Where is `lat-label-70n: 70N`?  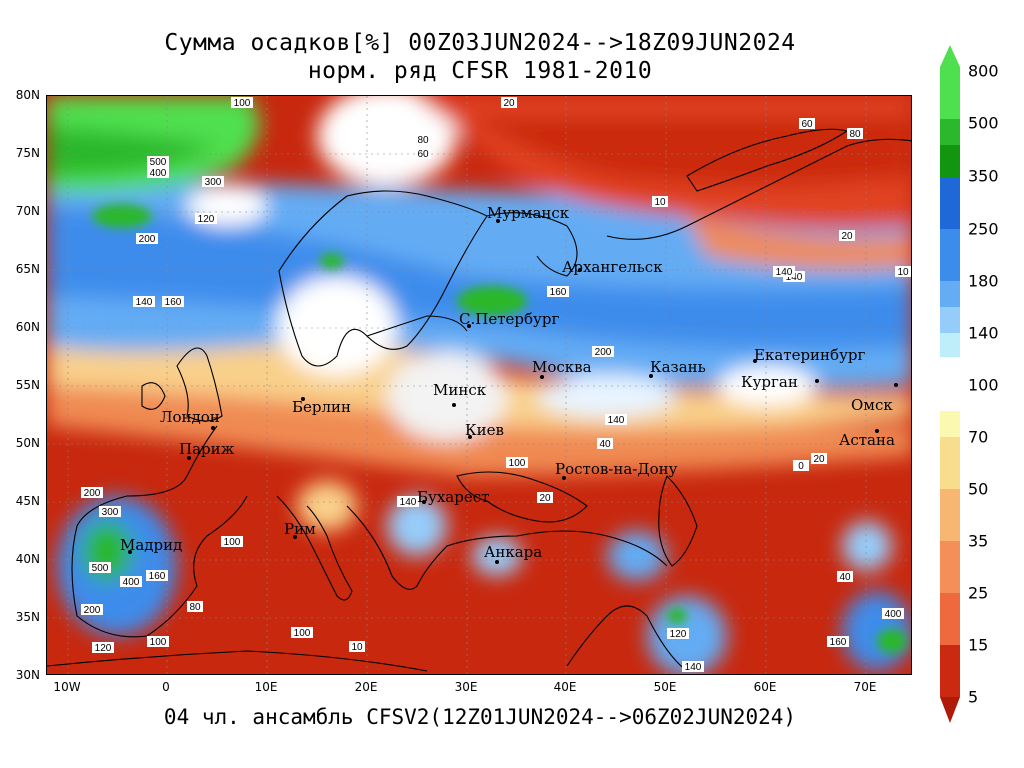
lat-label-70n: 70N is located at coordinates (27, 211).